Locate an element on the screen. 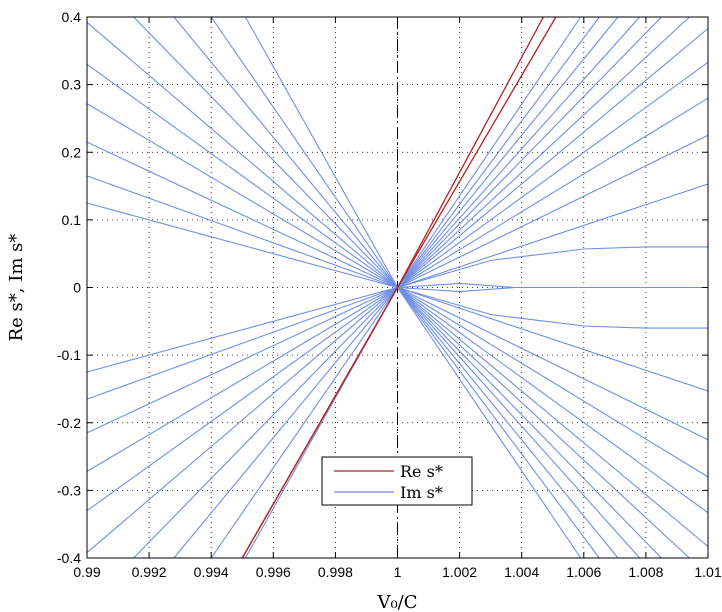  x-tick-label: 0.994 is located at coordinates (211, 572).